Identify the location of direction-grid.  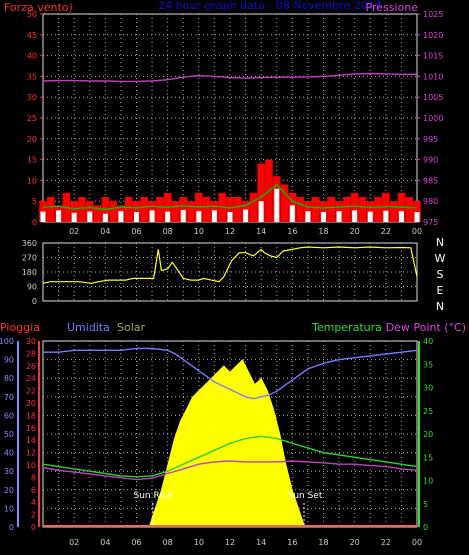
(230, 272).